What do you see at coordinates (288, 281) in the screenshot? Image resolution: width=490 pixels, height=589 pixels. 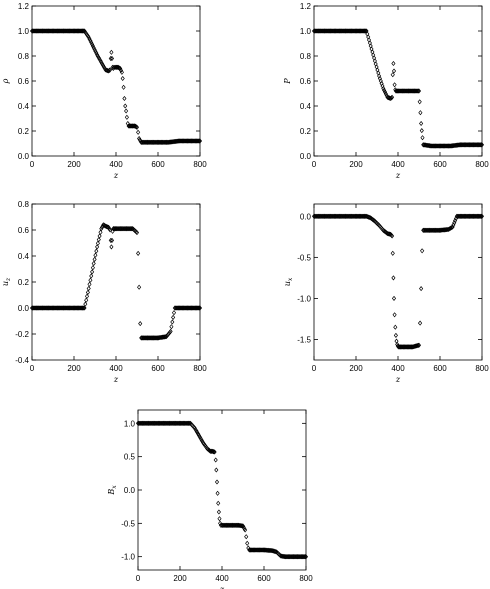 I see `y-axis-label: ux` at bounding box center [288, 281].